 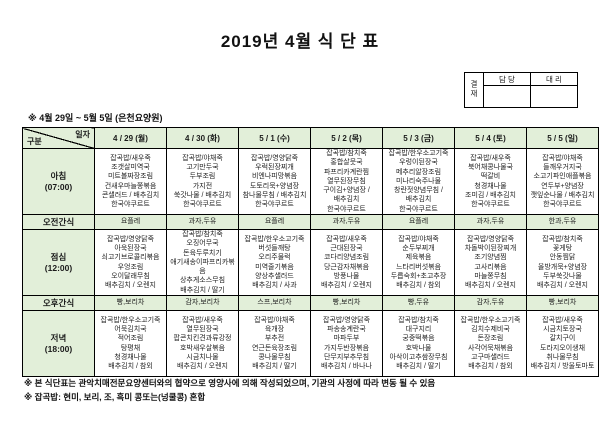 I want to click on menu-cell: 감자,두유, so click(x=490, y=303).